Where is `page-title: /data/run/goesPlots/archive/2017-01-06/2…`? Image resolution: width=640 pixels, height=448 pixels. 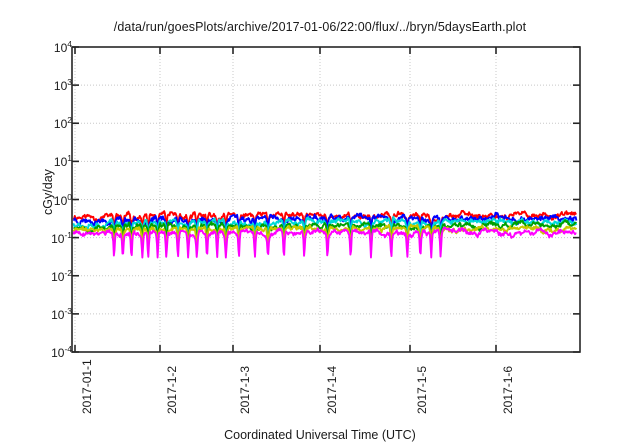
page-title: /data/run/goesPlots/archive/2017-01-06/2… is located at coordinates (320, 27).